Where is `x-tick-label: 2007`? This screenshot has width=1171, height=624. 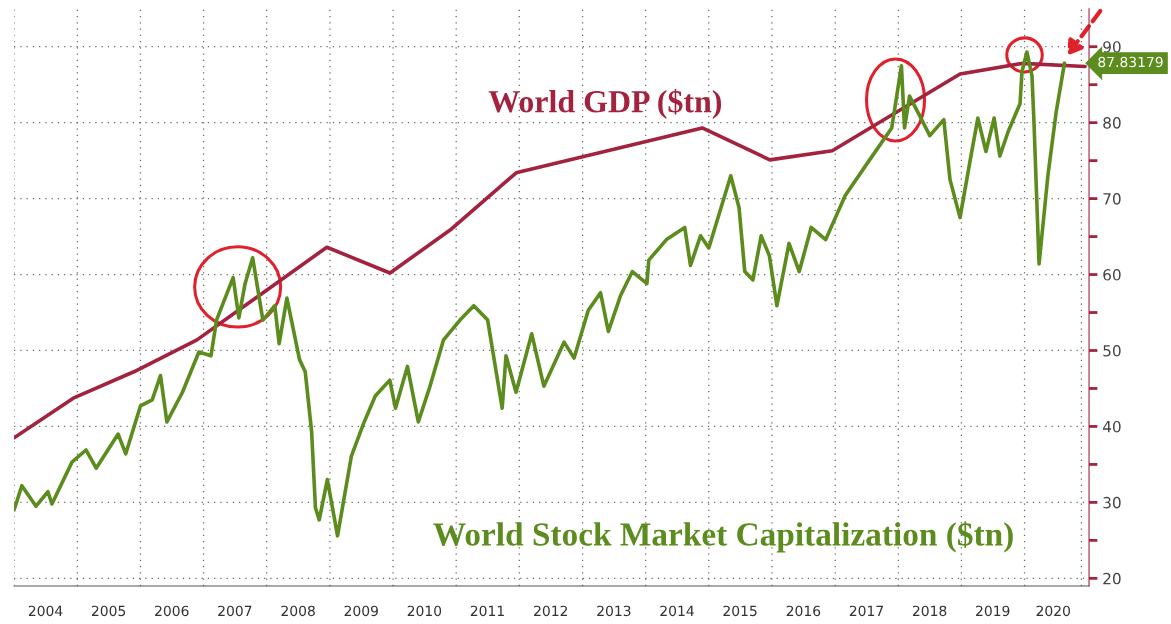
x-tick-label: 2007 is located at coordinates (235, 611).